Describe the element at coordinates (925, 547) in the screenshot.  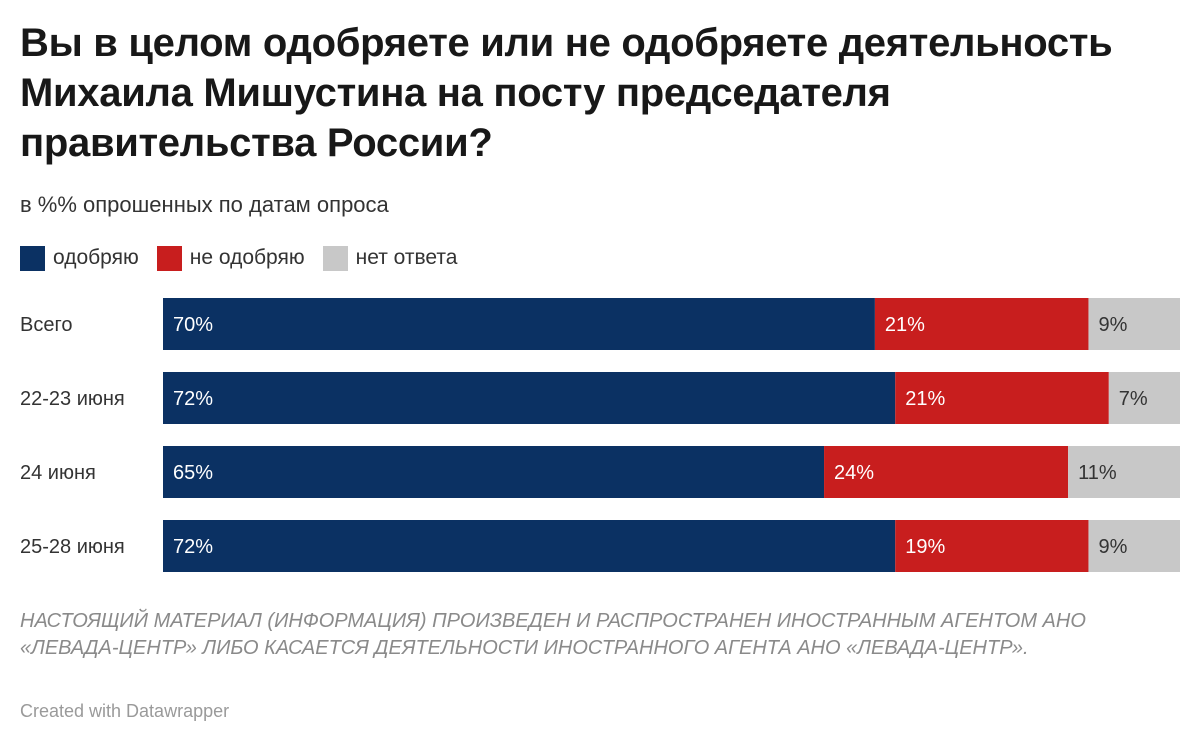
I see `data-label-disapprove: 19%` at that location.